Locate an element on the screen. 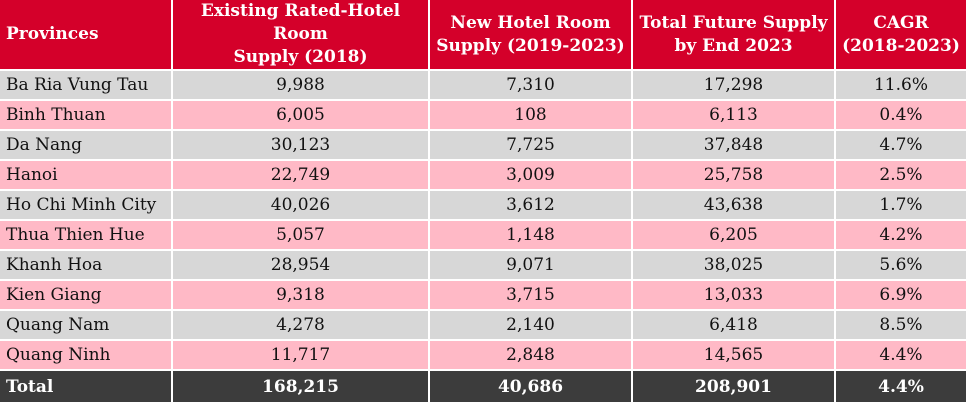 The image size is (966, 405). total-future-supply-value: 17,298 is located at coordinates (734, 86).